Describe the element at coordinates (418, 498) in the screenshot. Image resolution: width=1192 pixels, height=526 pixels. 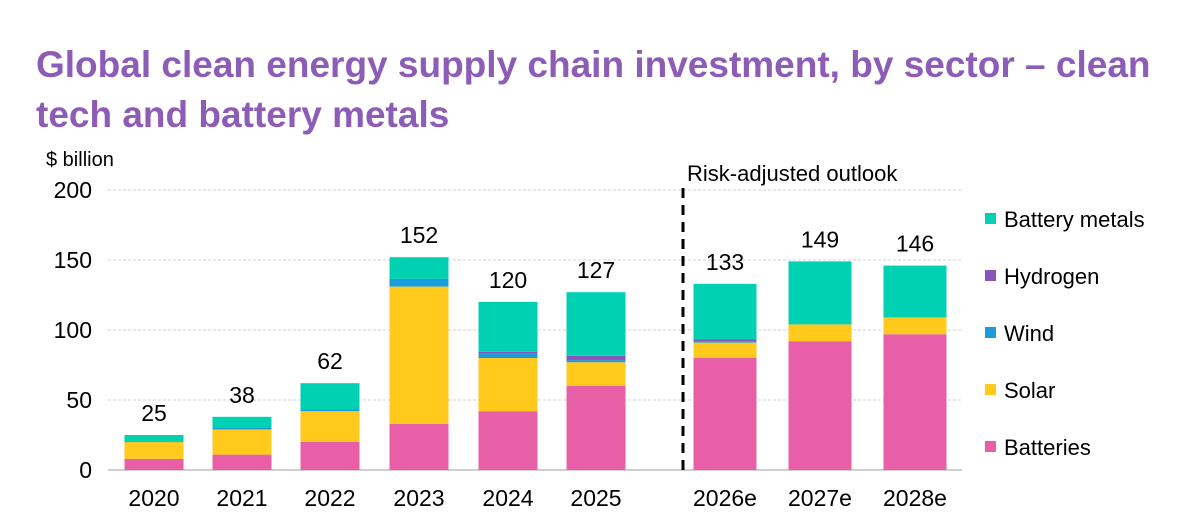
I see `x-tick-label: 2023` at that location.